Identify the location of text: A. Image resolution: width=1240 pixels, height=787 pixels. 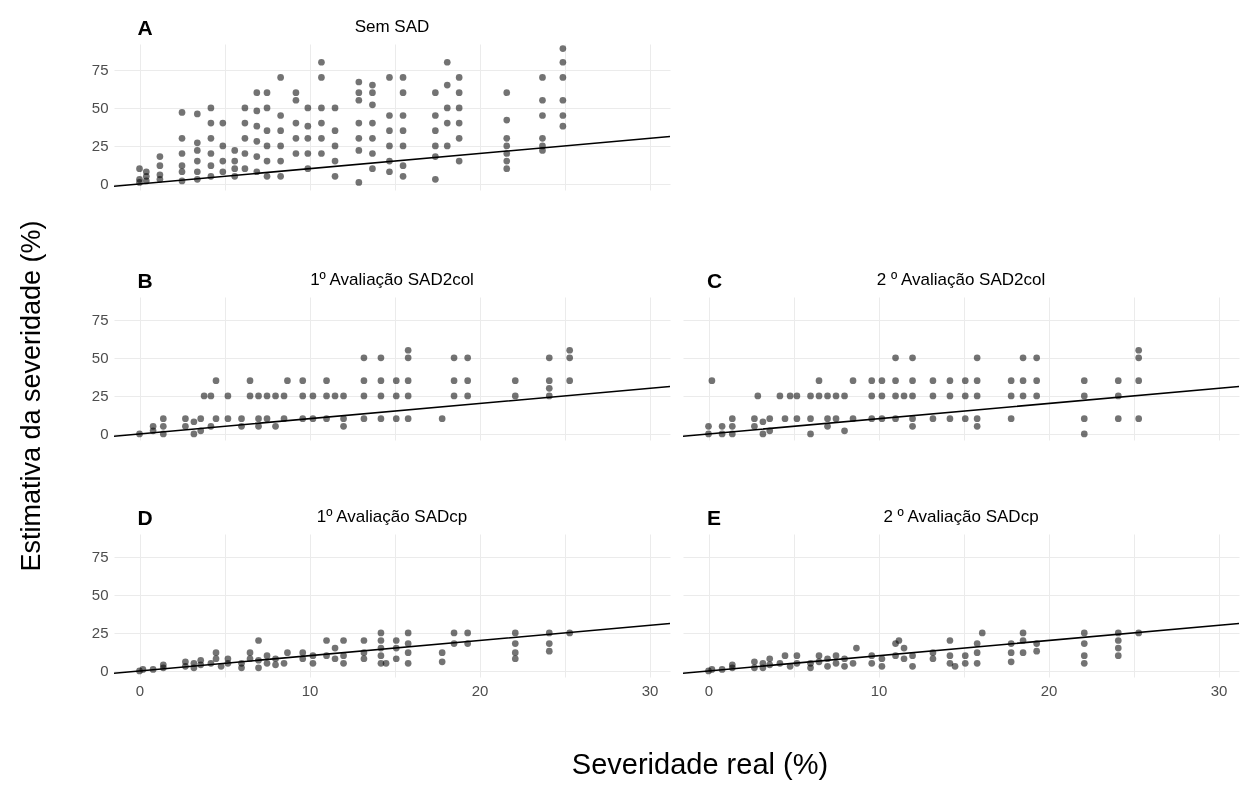
(145, 28).